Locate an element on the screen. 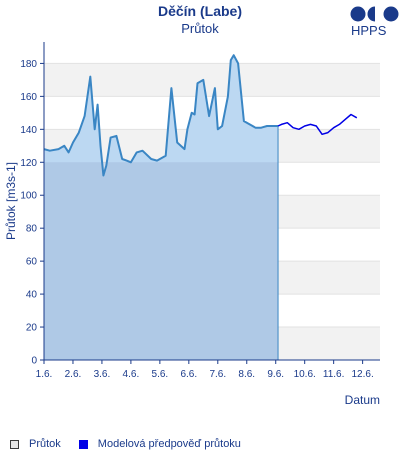  legend-swatch-model is located at coordinates (83, 444).